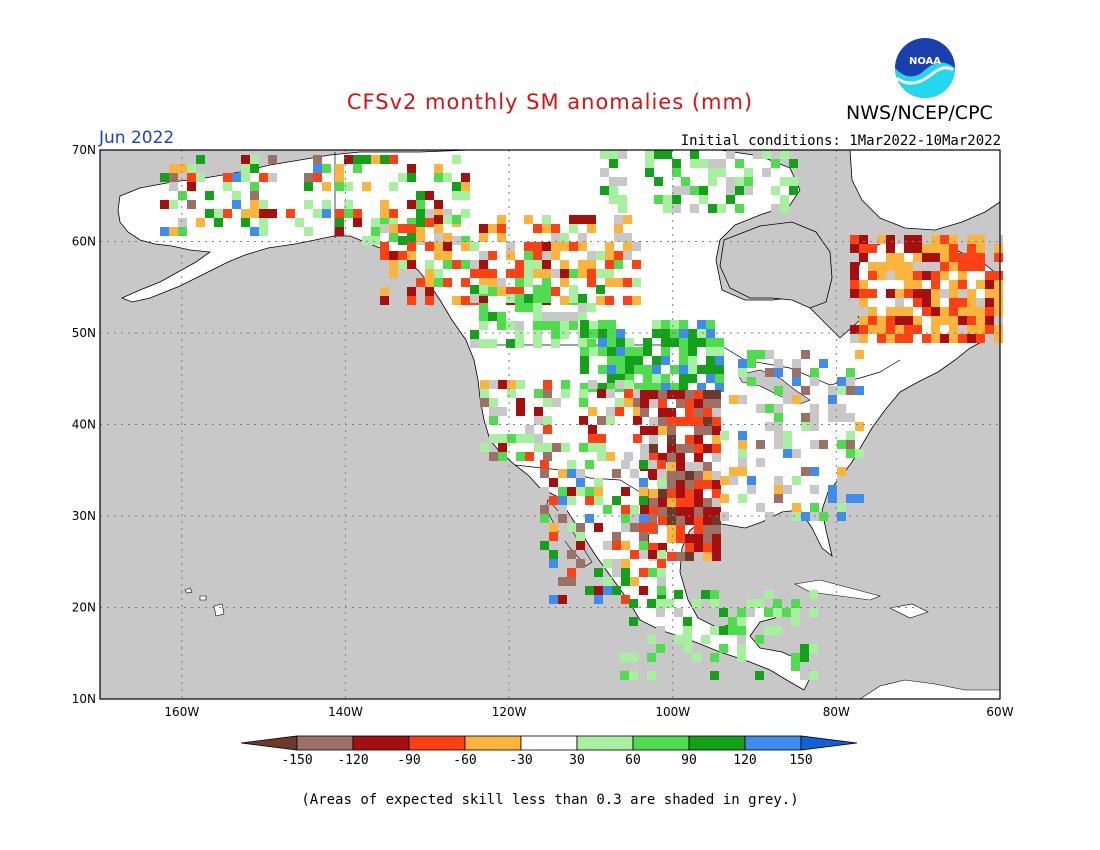 The height and width of the screenshot is (850, 1100). Describe the element at coordinates (717, 743) in the screenshot. I see `legend-swatch` at that location.